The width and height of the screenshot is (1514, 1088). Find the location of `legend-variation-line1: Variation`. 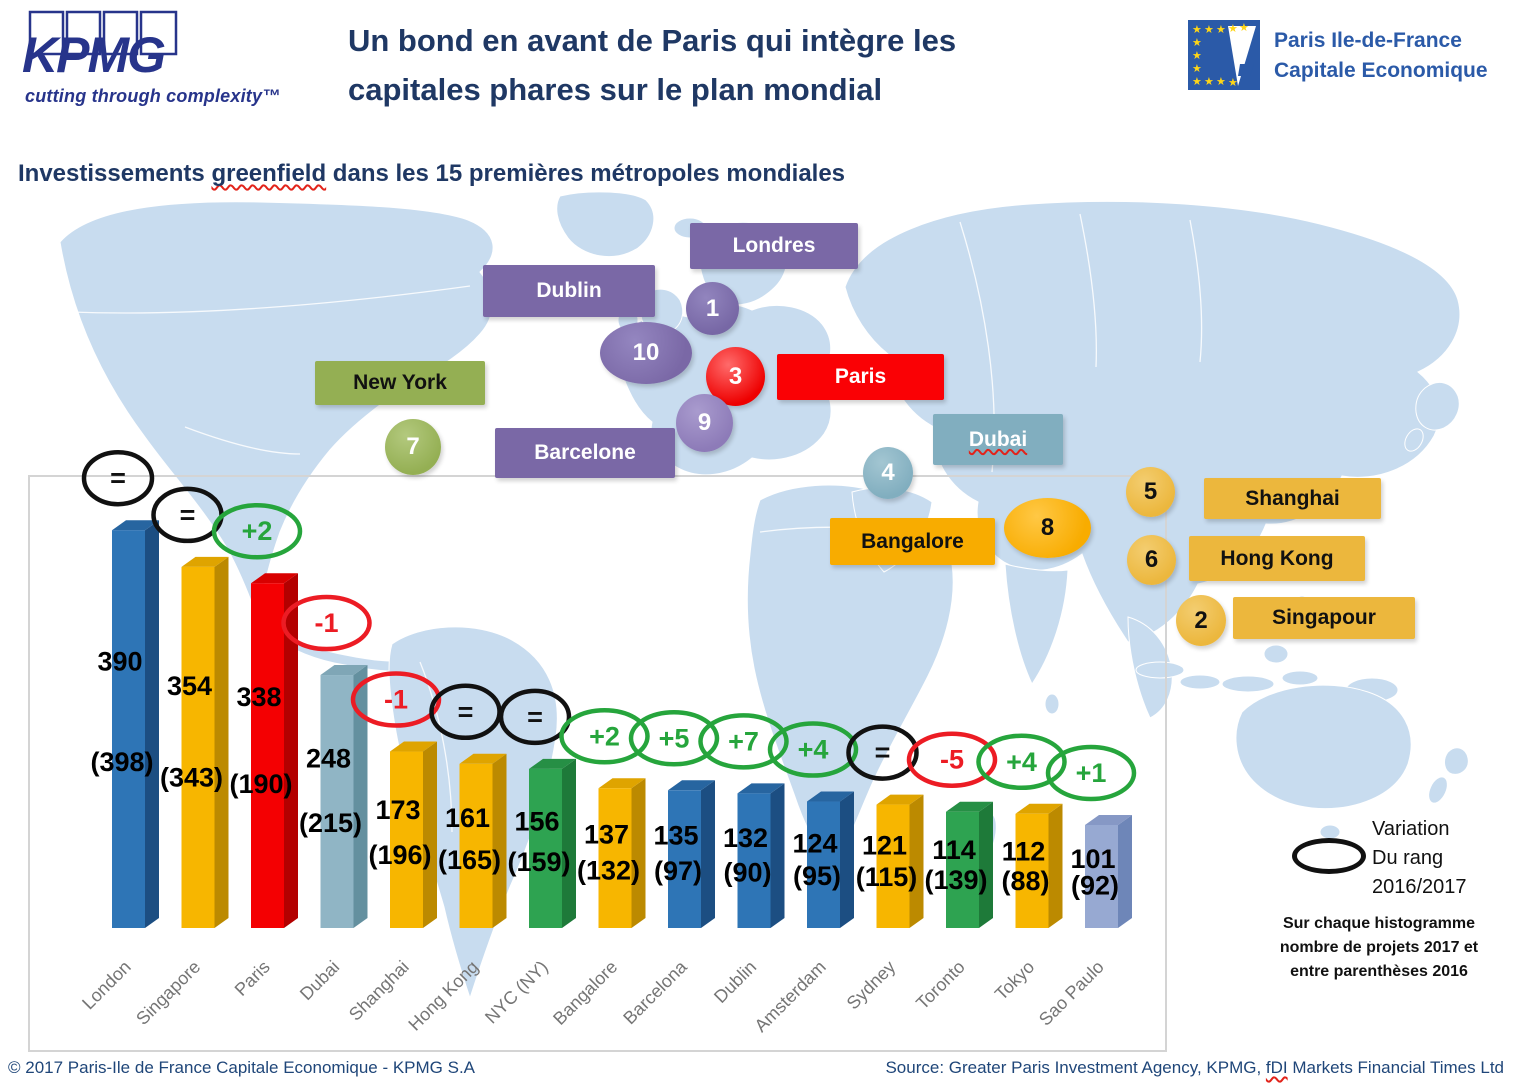

legend-variation-line1: Variation is located at coordinates (1411, 829).